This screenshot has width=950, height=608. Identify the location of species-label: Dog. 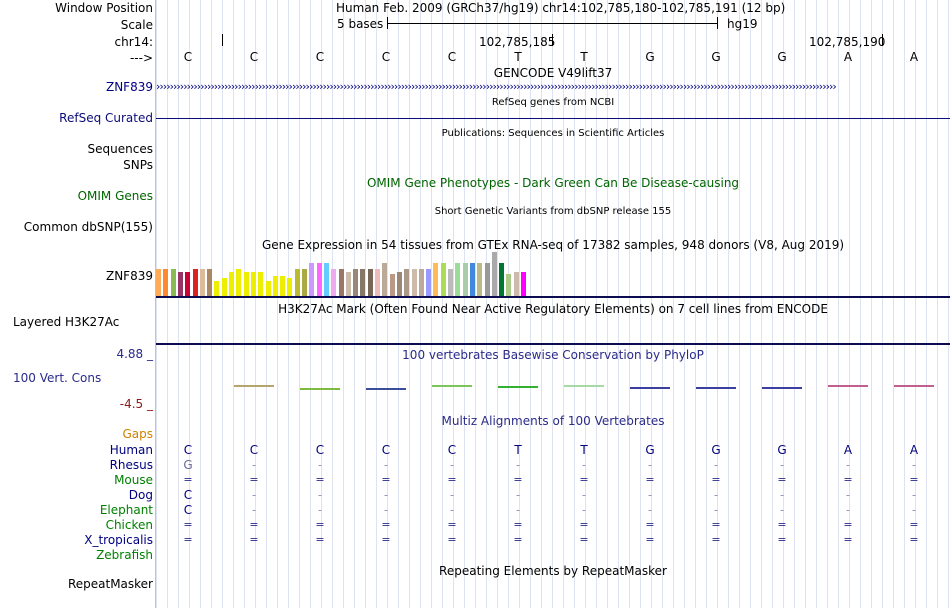
(140, 495).